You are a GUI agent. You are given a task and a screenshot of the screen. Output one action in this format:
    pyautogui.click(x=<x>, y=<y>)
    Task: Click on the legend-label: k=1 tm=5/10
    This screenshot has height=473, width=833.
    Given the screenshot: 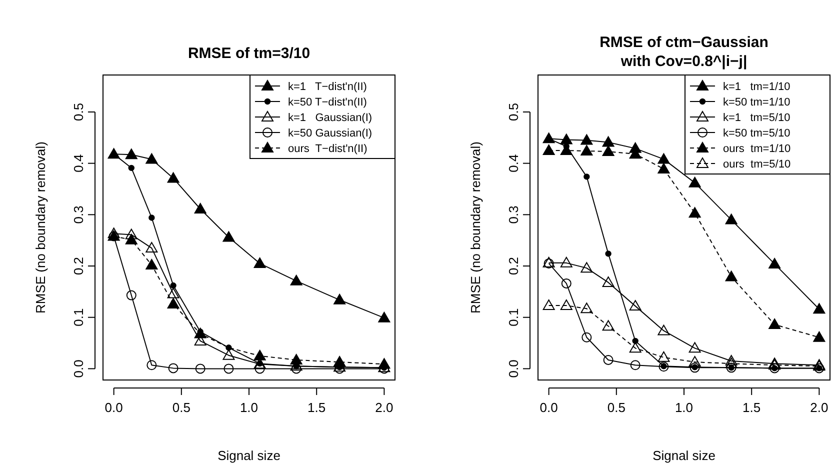 What is the action you would take?
    pyautogui.click(x=756, y=118)
    